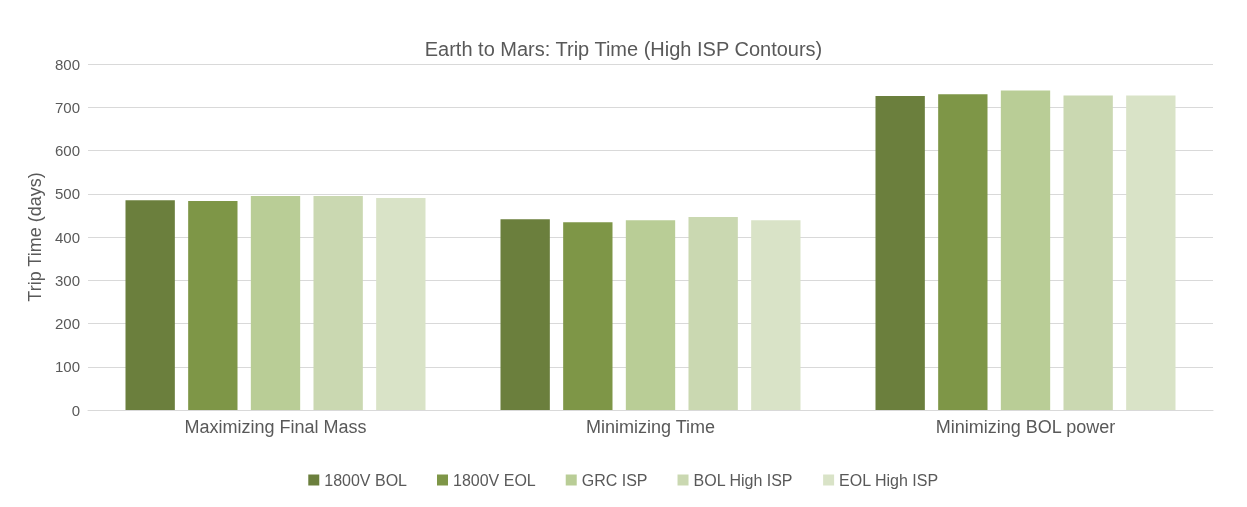 Image resolution: width=1247 pixels, height=507 pixels. Describe the element at coordinates (75, 410) in the screenshot. I see `y-tick-label: 0` at that location.